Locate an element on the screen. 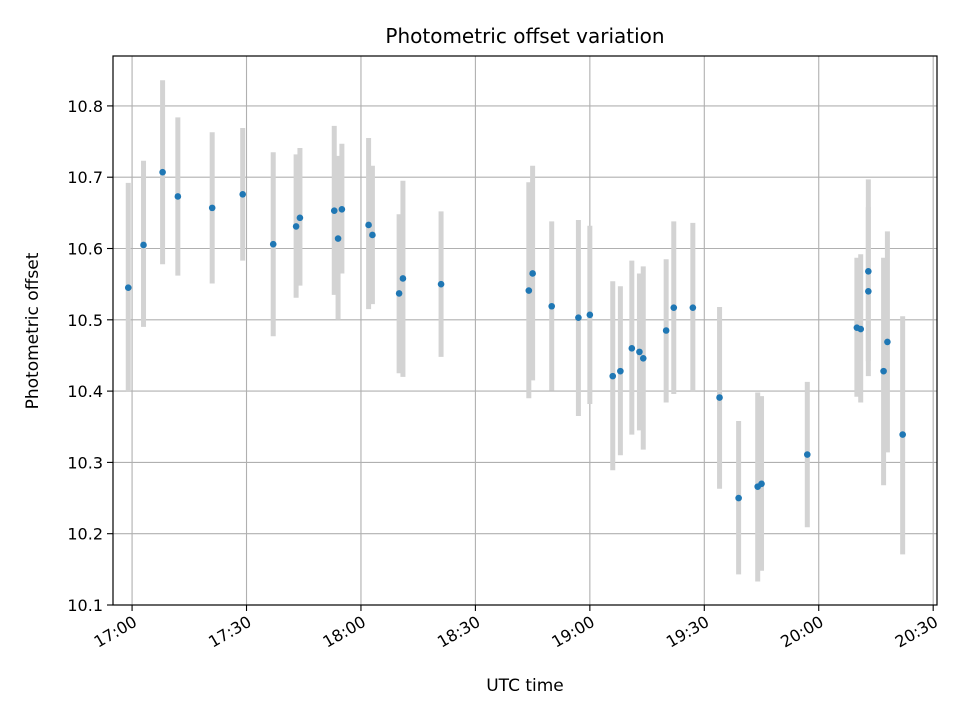 The width and height of the screenshot is (960, 720). y-tick-label: 10.6 is located at coordinates (85, 249).